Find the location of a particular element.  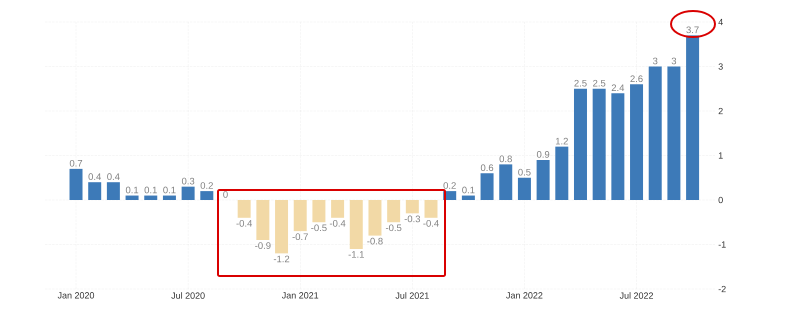

data-label: 0.3 is located at coordinates (188, 181).